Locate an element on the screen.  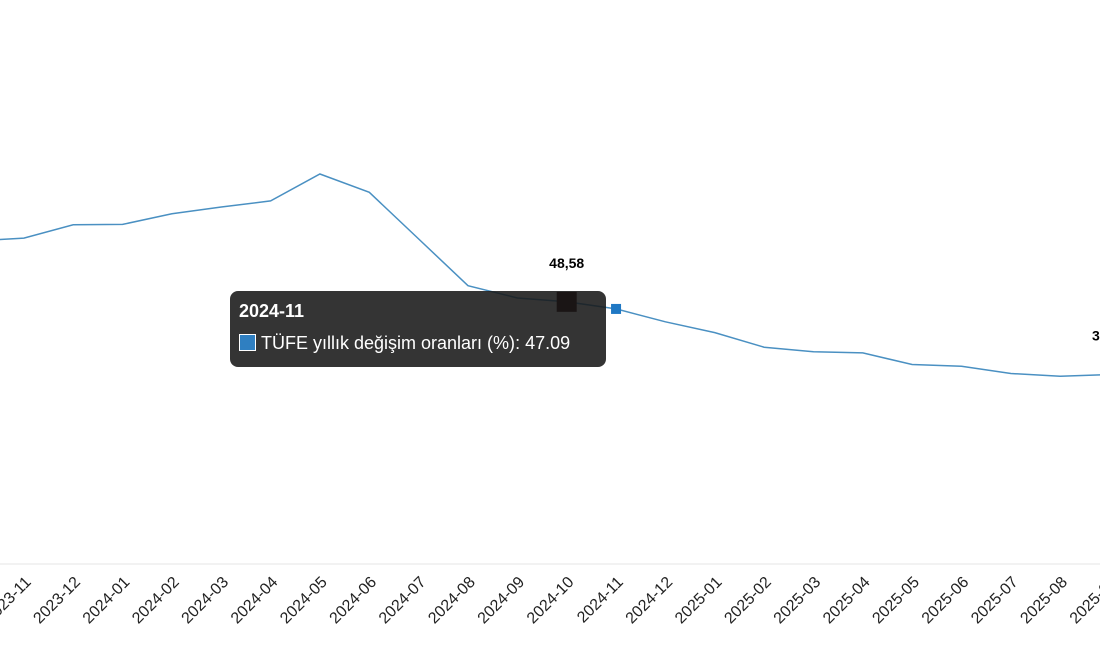
tooltip-title: 2024-11 is located at coordinates (272, 311).